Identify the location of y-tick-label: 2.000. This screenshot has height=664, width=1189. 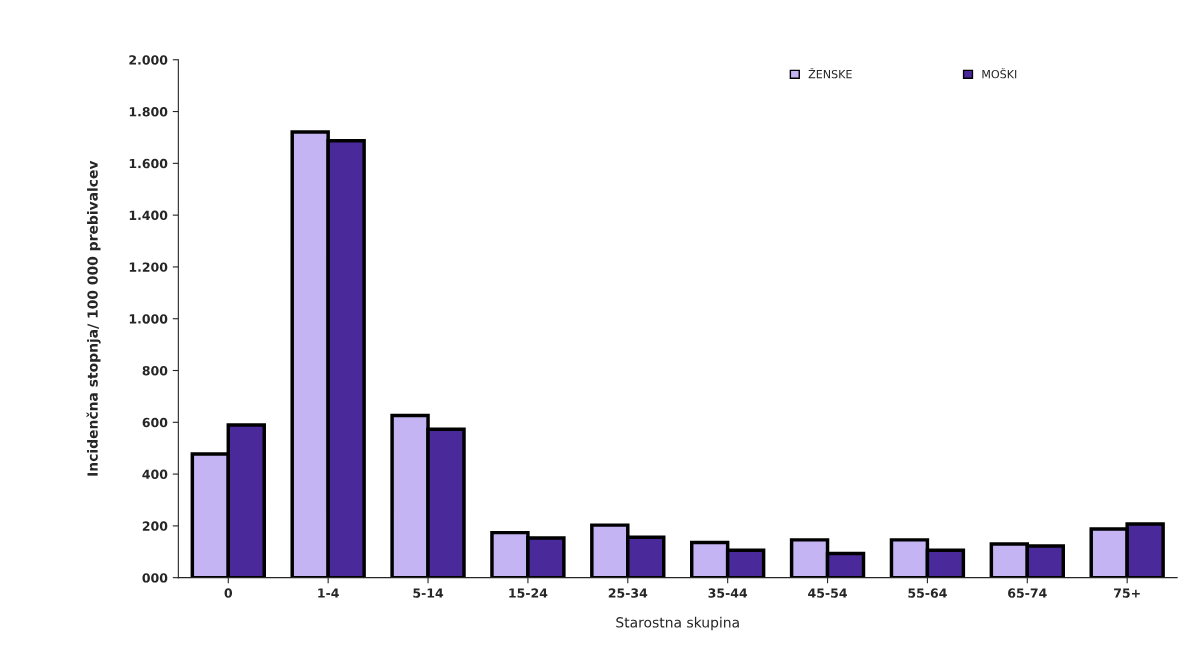
(148, 60).